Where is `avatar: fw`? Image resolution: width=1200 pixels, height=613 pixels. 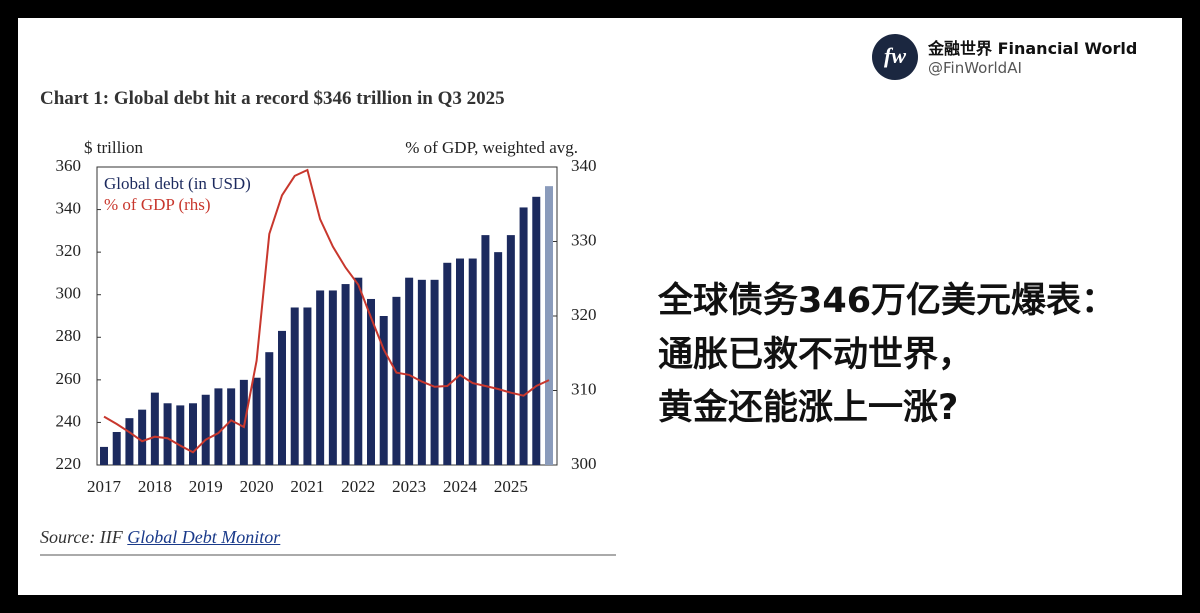 avatar: fw is located at coordinates (895, 57).